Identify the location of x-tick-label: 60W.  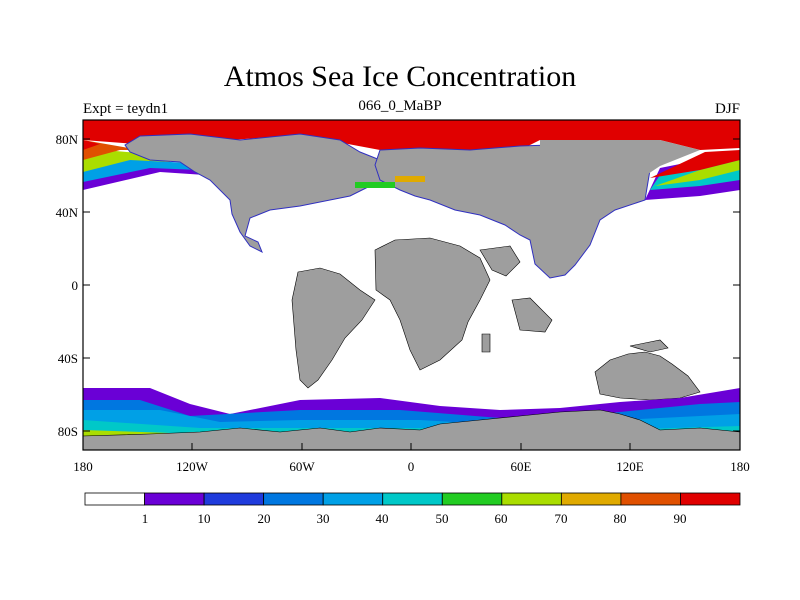
(302, 466).